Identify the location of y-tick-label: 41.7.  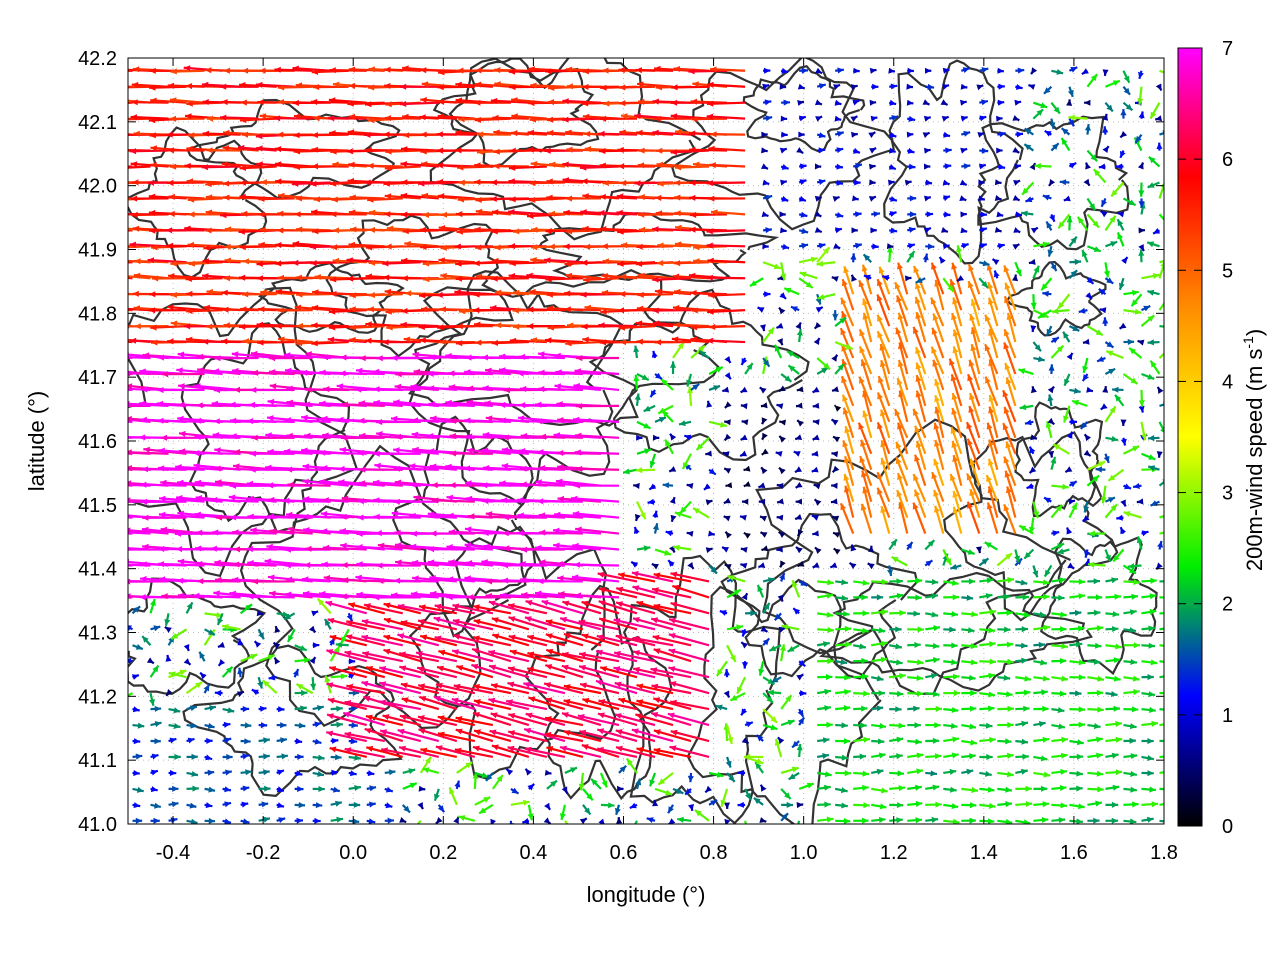
(97, 378).